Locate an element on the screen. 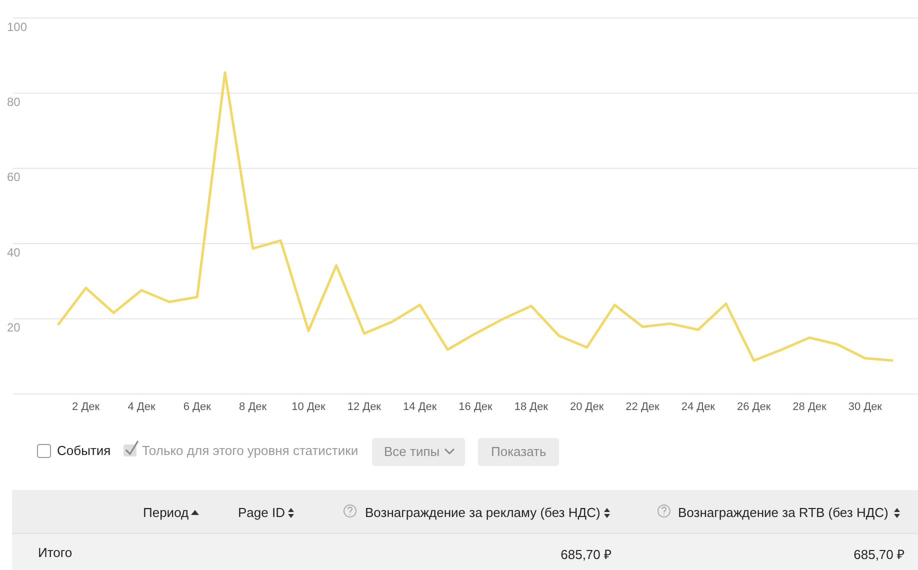 The width and height of the screenshot is (918, 570). x-tick-label: 18 Дек is located at coordinates (531, 406).